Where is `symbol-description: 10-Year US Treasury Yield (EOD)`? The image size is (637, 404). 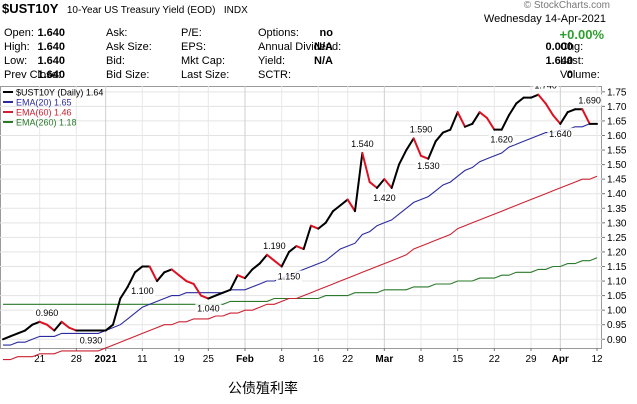
symbol-description: 10-Year US Treasury Yield (EOD) is located at coordinates (141, 10).